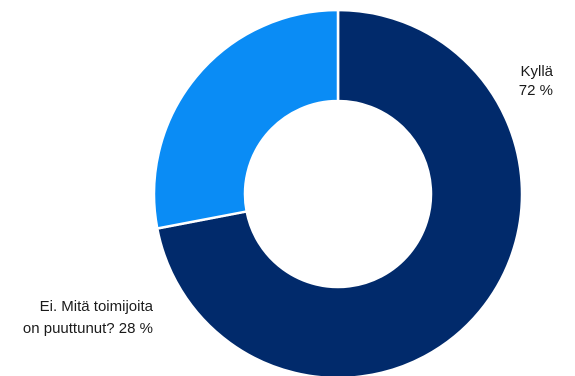 The image size is (575, 376). What do you see at coordinates (88, 317) in the screenshot?
I see `slice-label-2: Ei. Mitä toimijoita on puuttunut? 28 %` at bounding box center [88, 317].